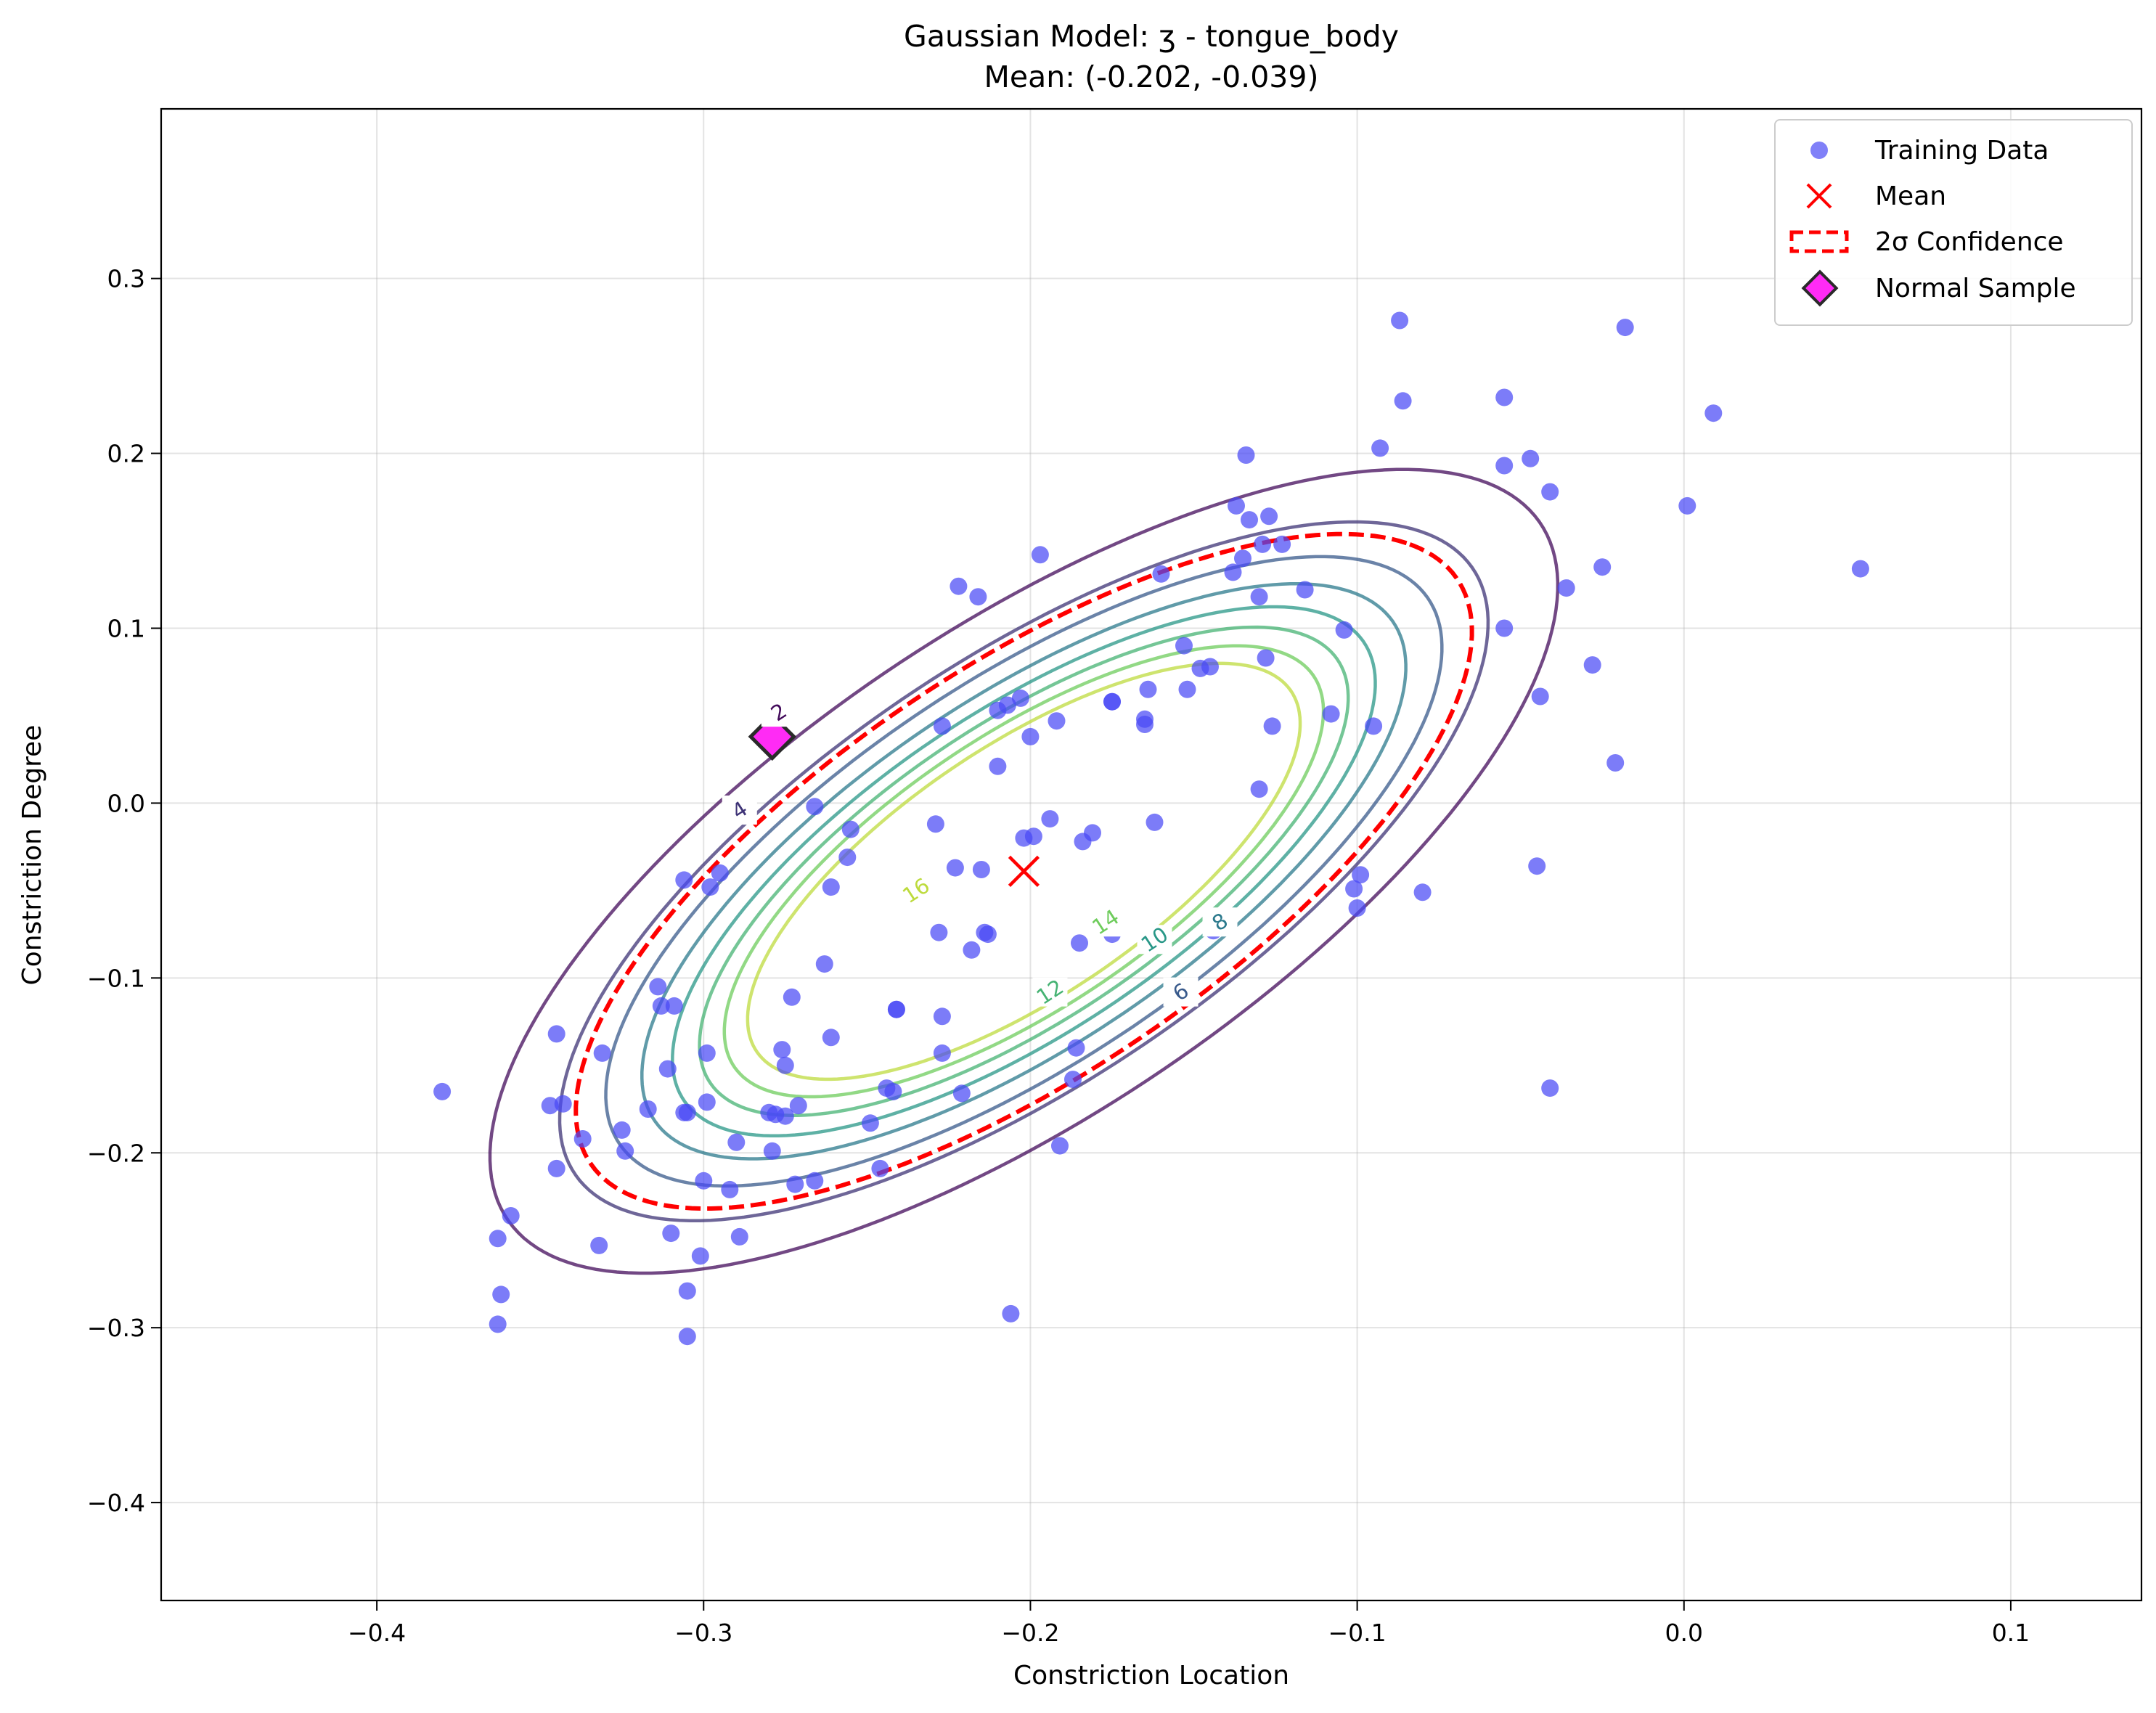 Image resolution: width=2156 pixels, height=1713 pixels. Describe the element at coordinates (1684, 1633) in the screenshot. I see `x-tick-label: 0.0` at that location.